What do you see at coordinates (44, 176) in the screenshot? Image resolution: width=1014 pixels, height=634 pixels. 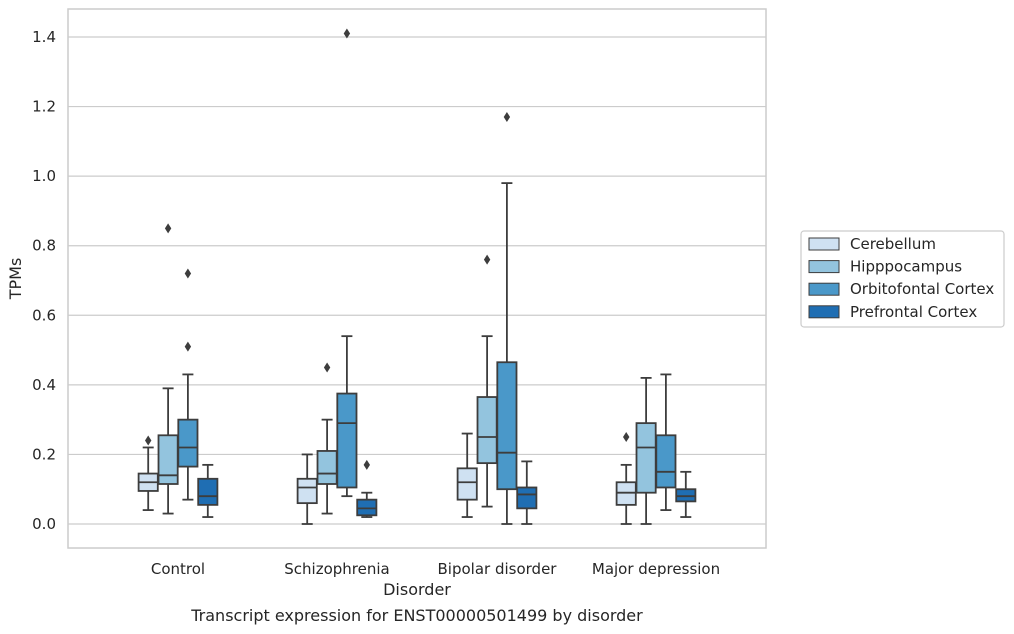 I see `y-tick-label: 1.0` at bounding box center [44, 176].